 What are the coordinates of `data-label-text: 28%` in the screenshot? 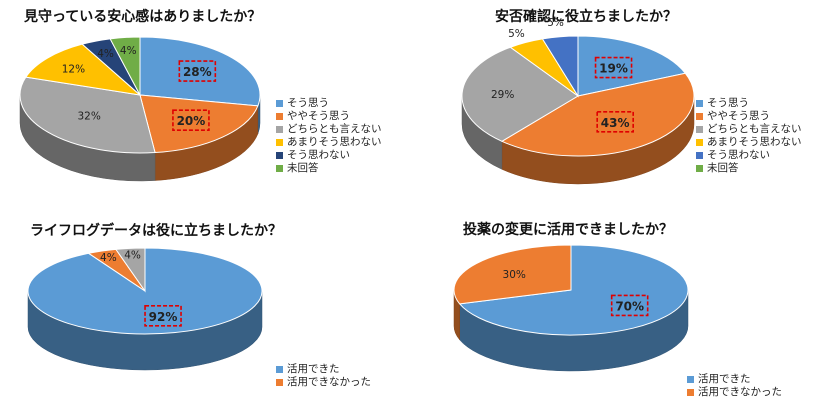 It's located at (197, 72).